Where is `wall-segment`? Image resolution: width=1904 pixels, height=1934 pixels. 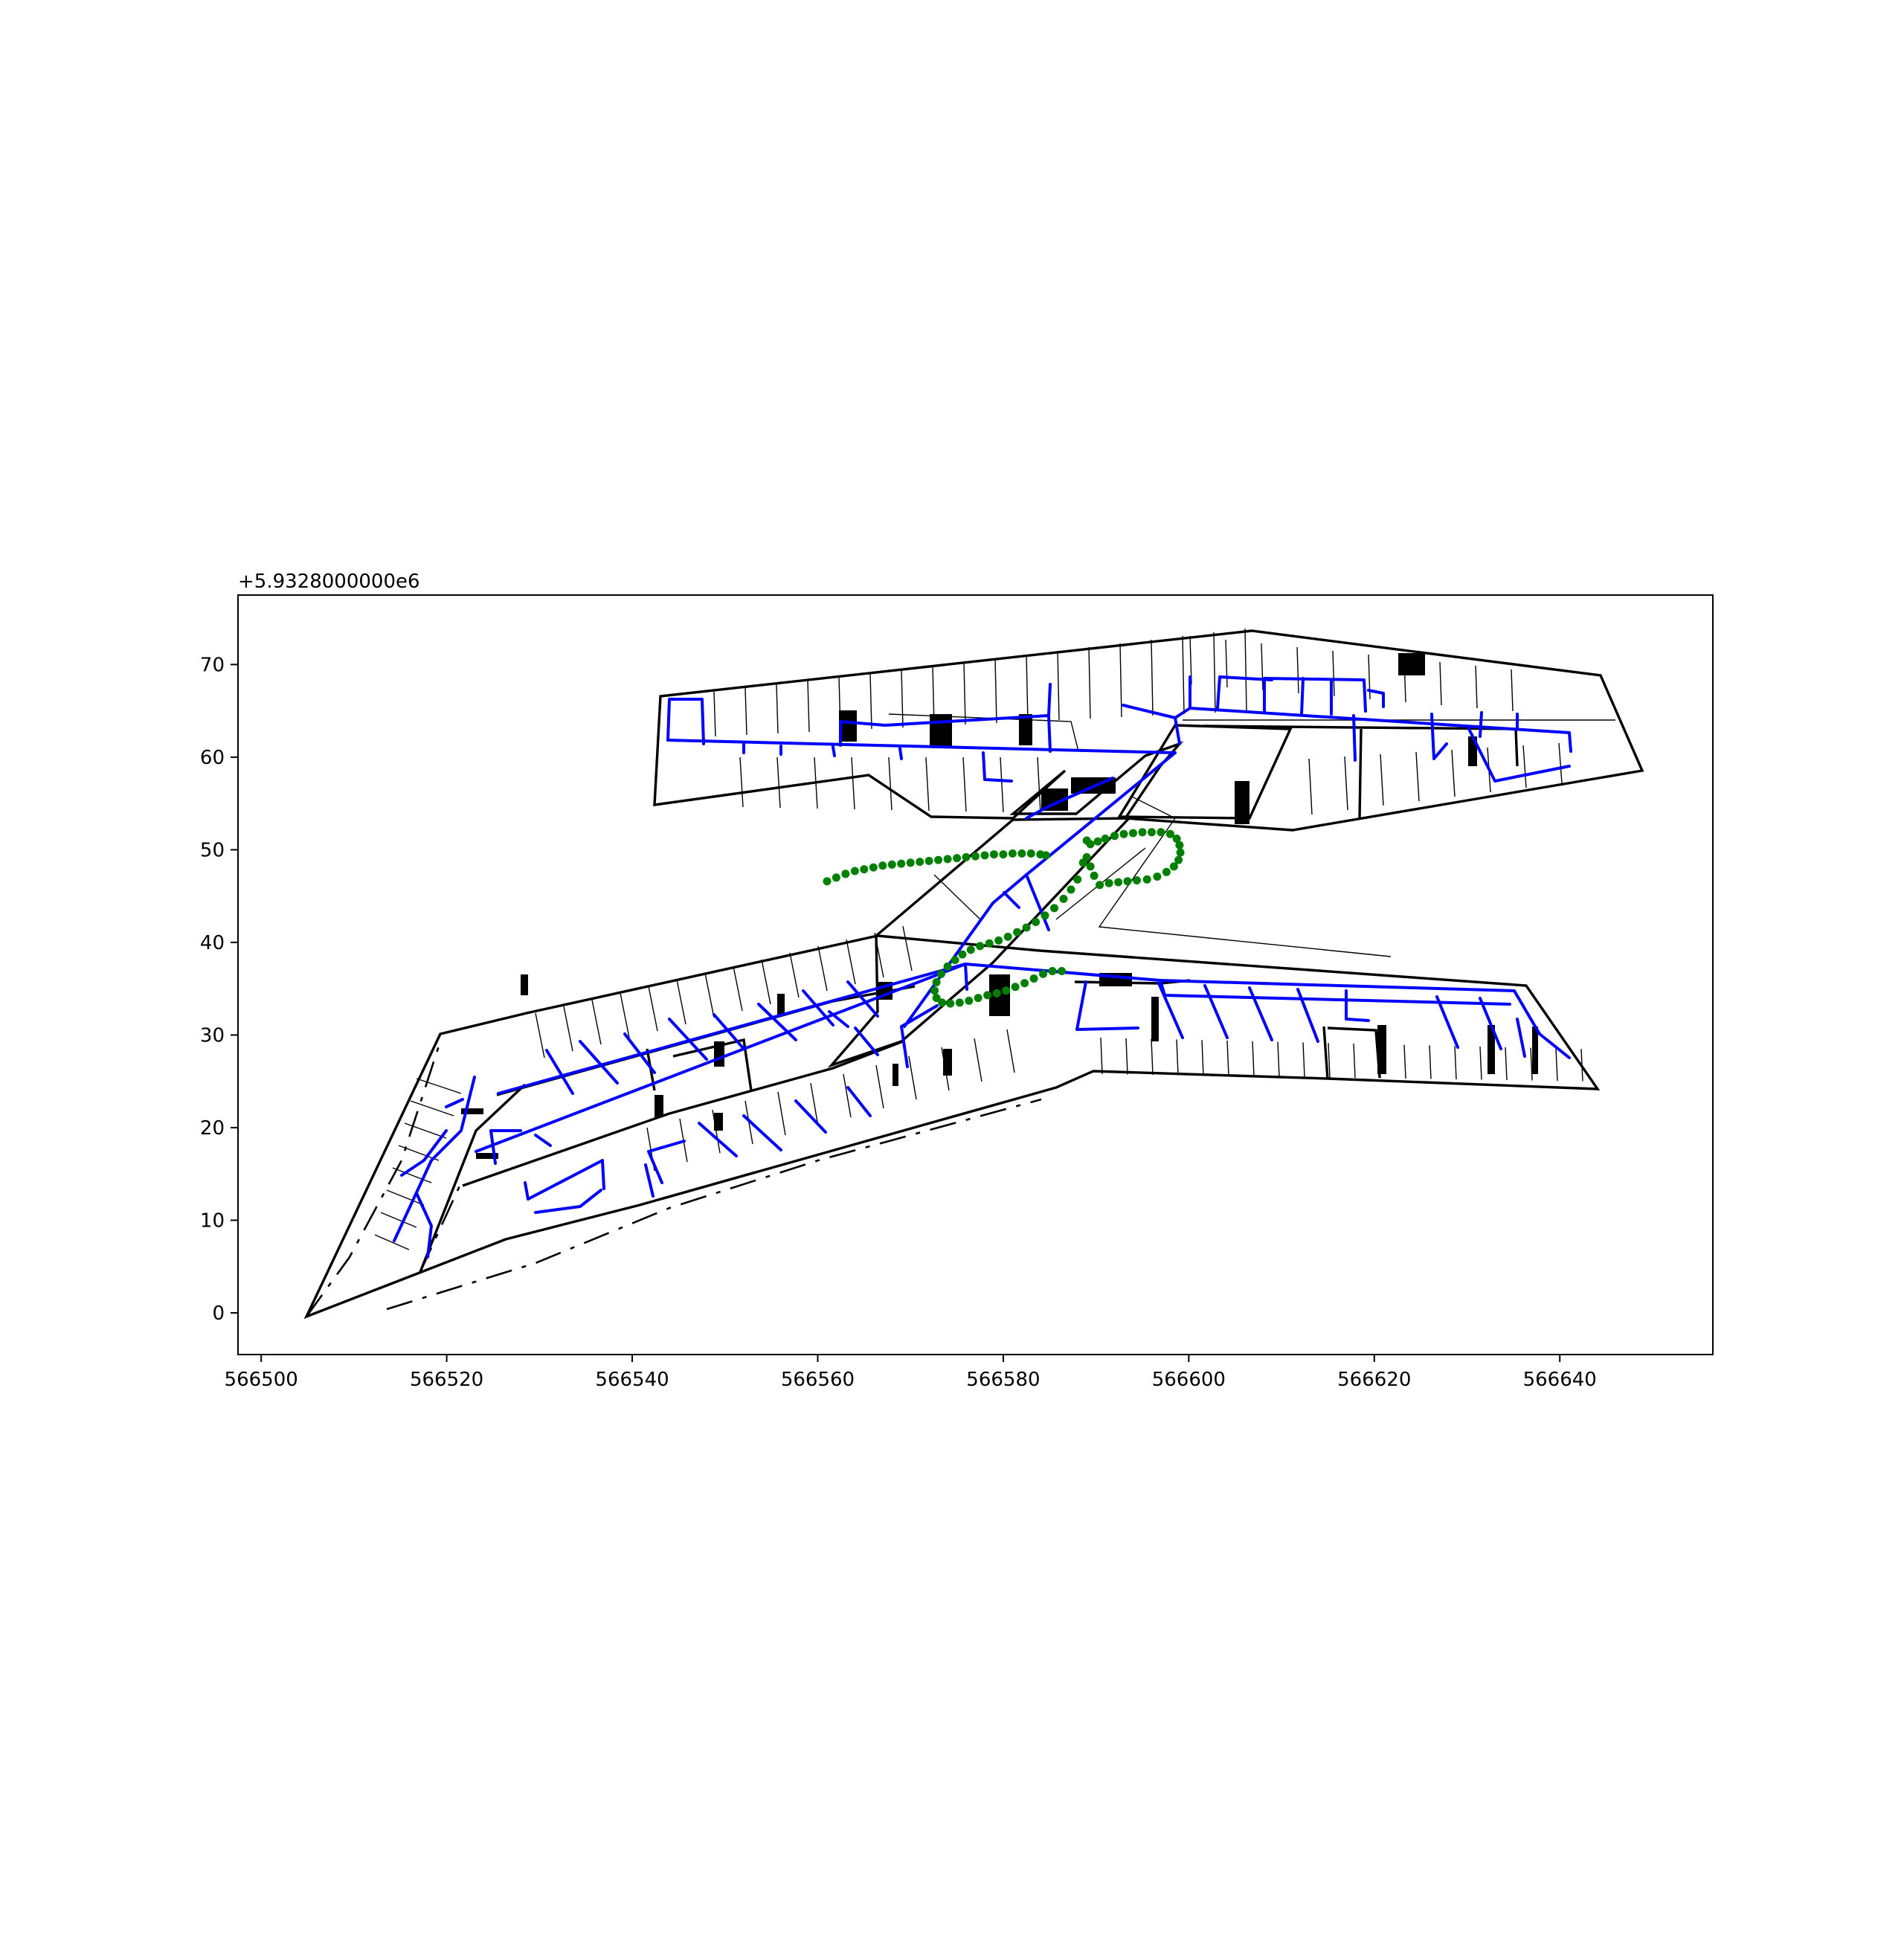
wall-segment is located at coordinates (713, 1064).